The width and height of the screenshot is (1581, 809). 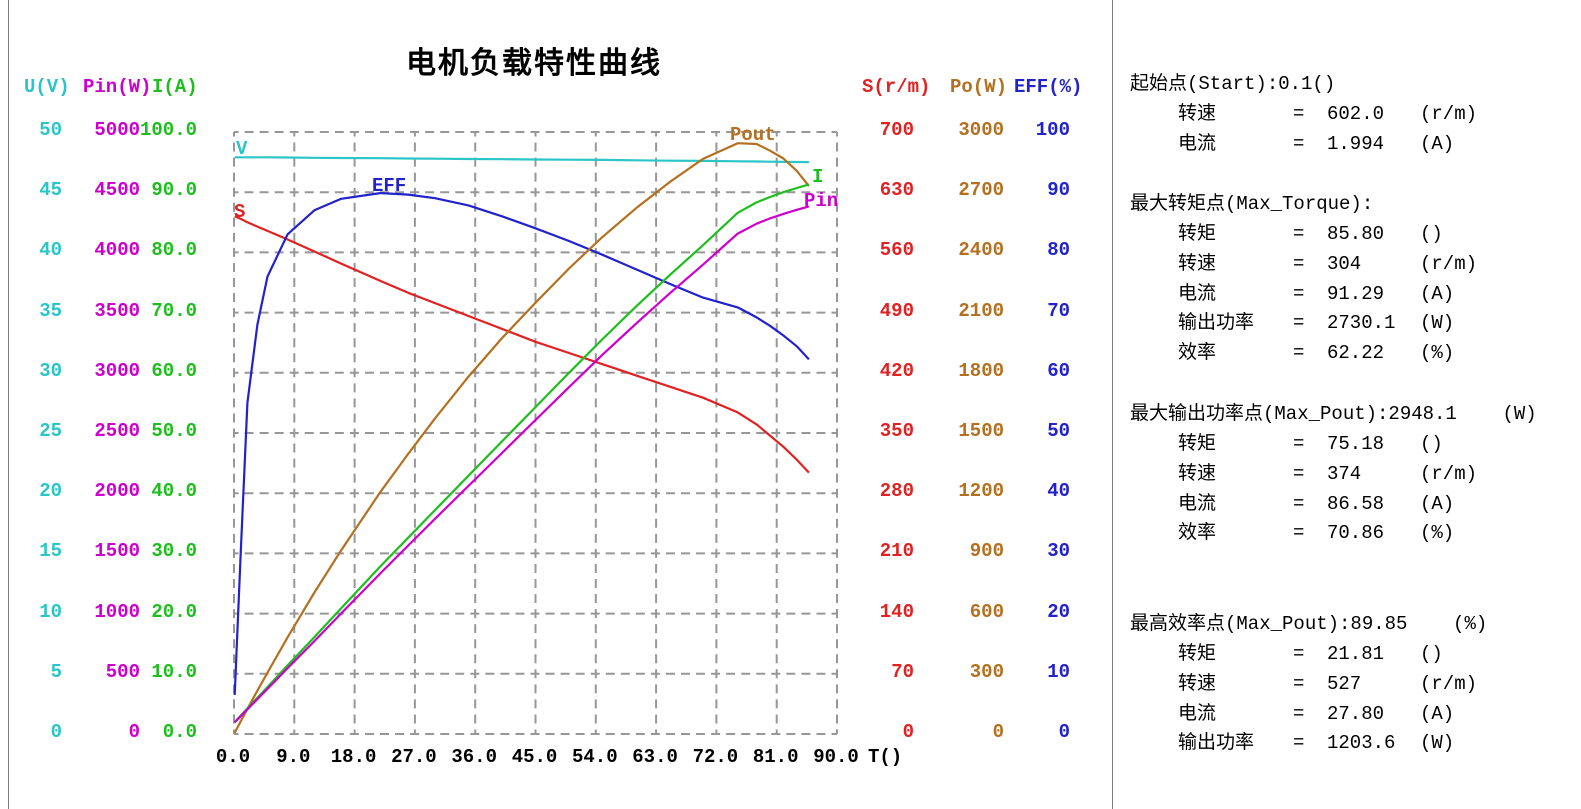 I want to click on stat-eq-2-1: =, so click(x=1299, y=473).